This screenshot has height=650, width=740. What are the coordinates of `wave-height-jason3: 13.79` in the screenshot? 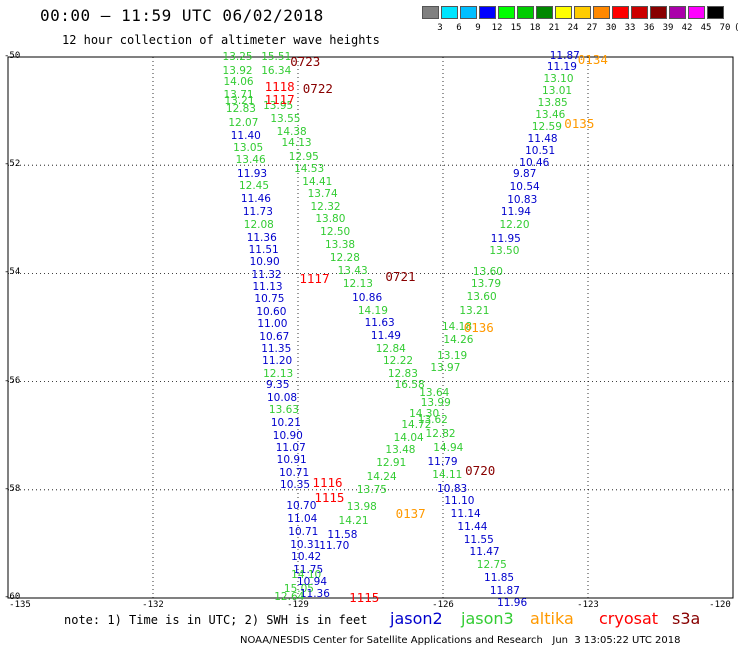 It's located at (486, 283).